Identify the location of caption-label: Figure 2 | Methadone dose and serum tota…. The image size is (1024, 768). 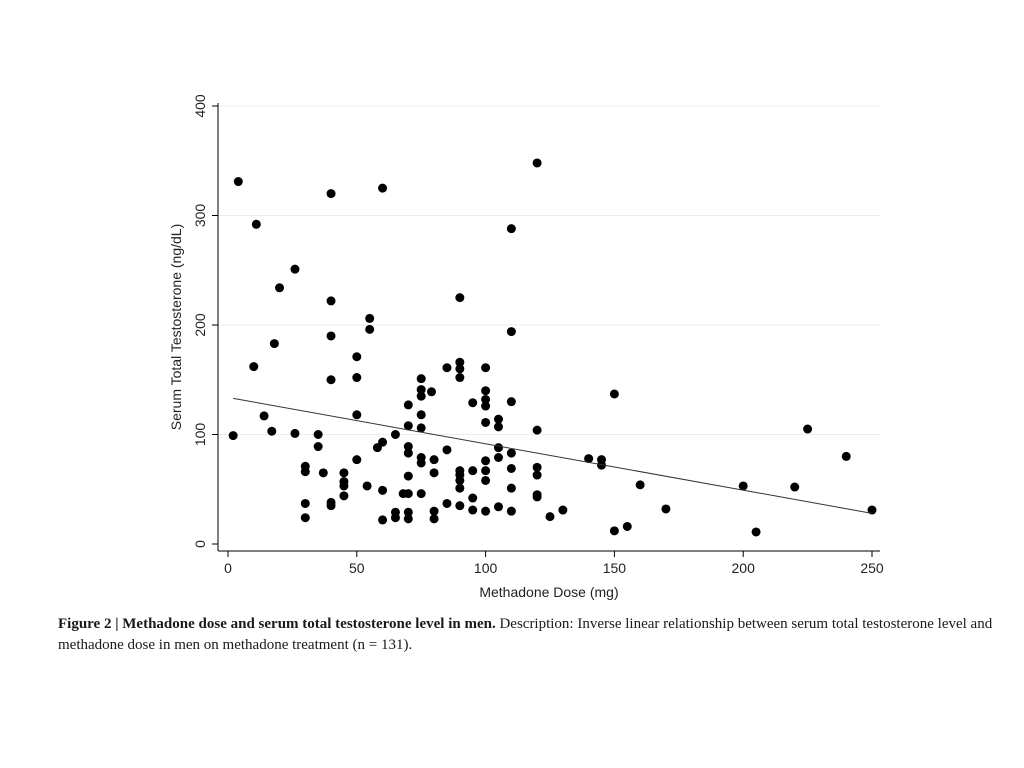
(277, 624).